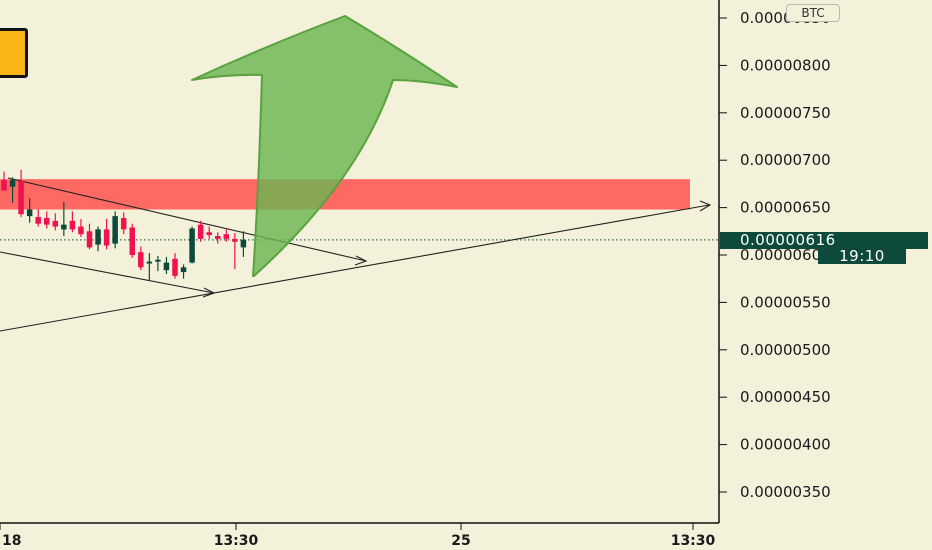 The image size is (932, 550). I want to click on resistance-zone, so click(345, 194).